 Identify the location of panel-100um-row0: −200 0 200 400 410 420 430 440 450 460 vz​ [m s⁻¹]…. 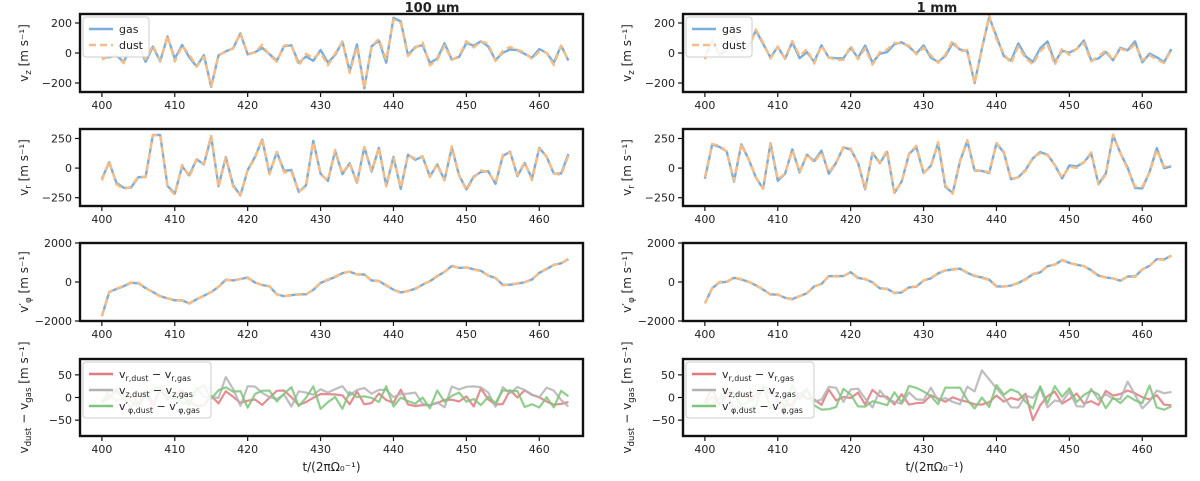
(301, 62).